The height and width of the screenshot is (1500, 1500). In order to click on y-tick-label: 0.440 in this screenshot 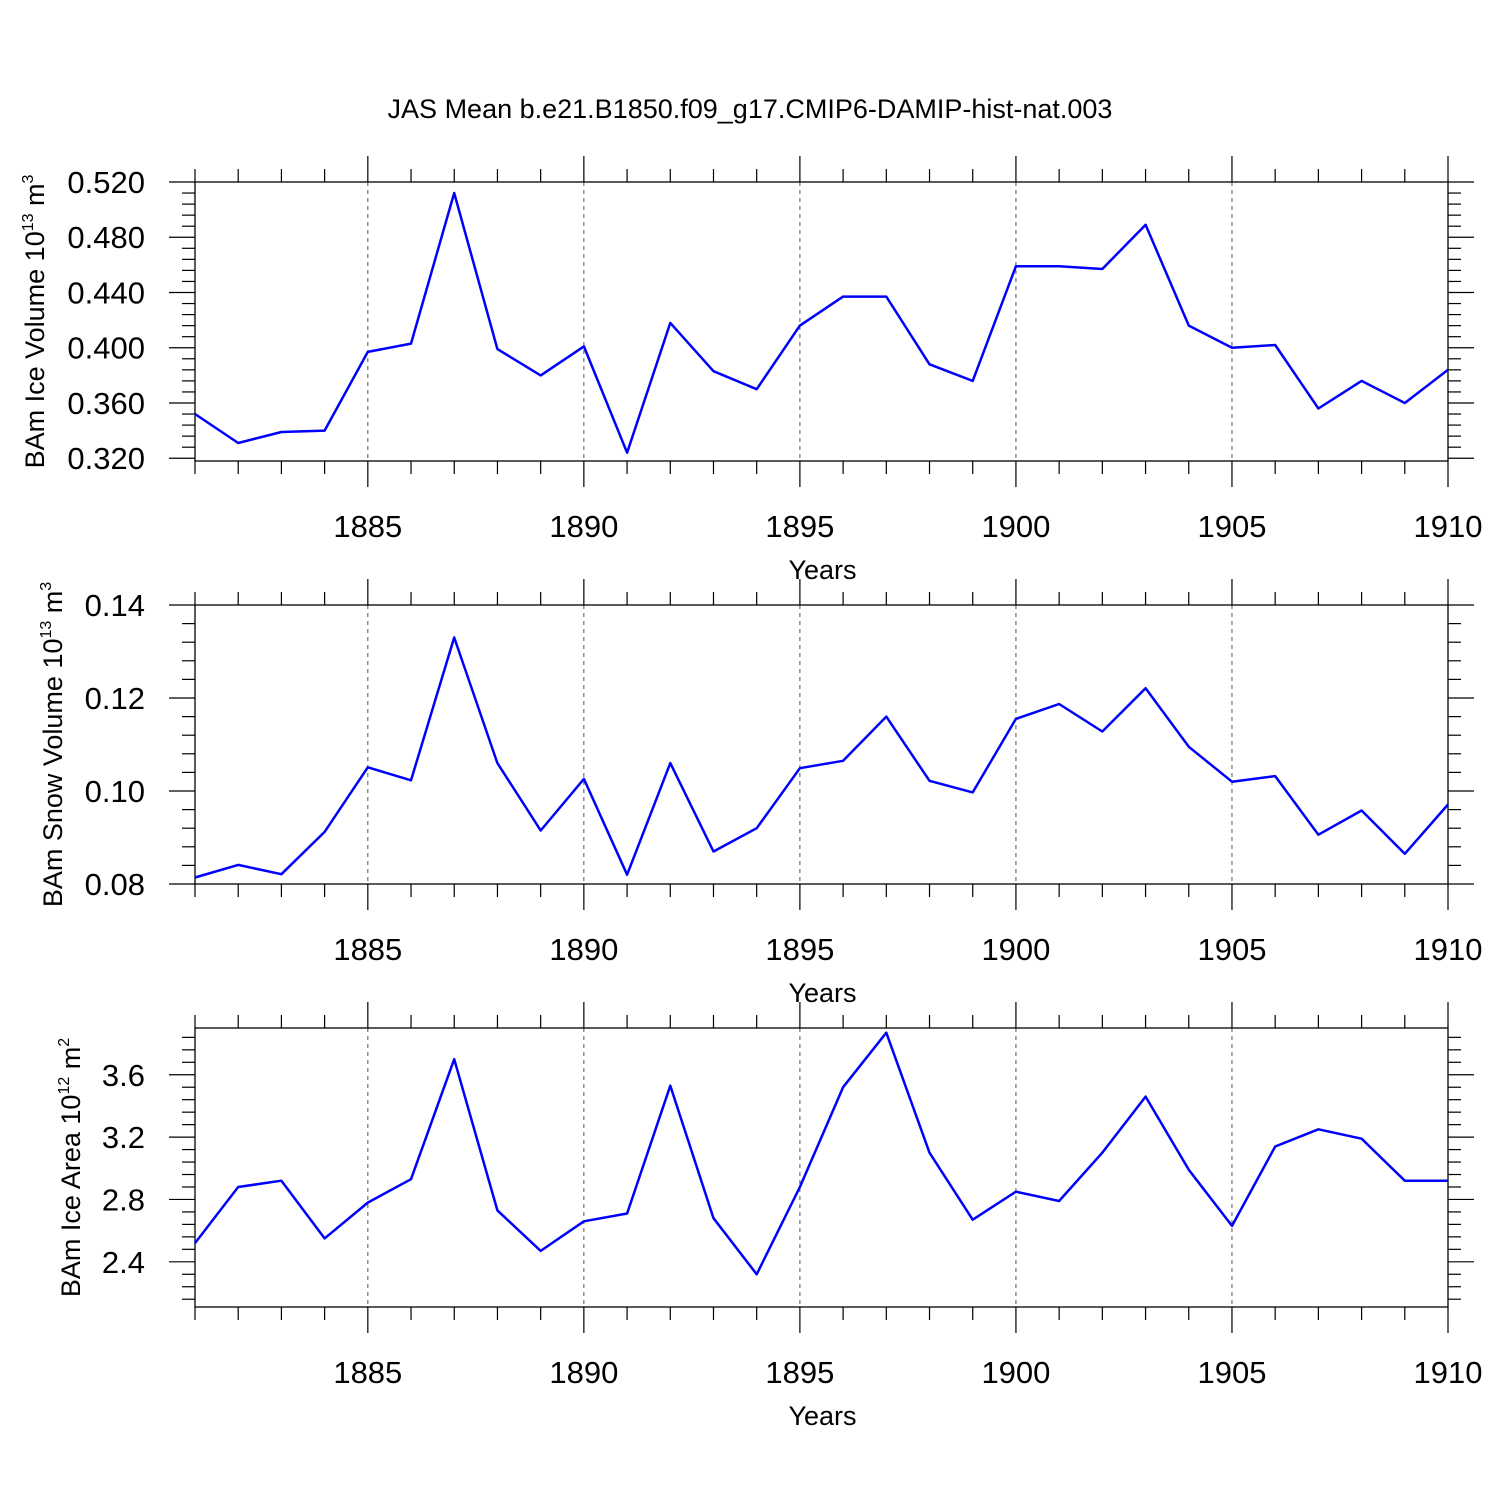, I will do `click(106, 292)`.